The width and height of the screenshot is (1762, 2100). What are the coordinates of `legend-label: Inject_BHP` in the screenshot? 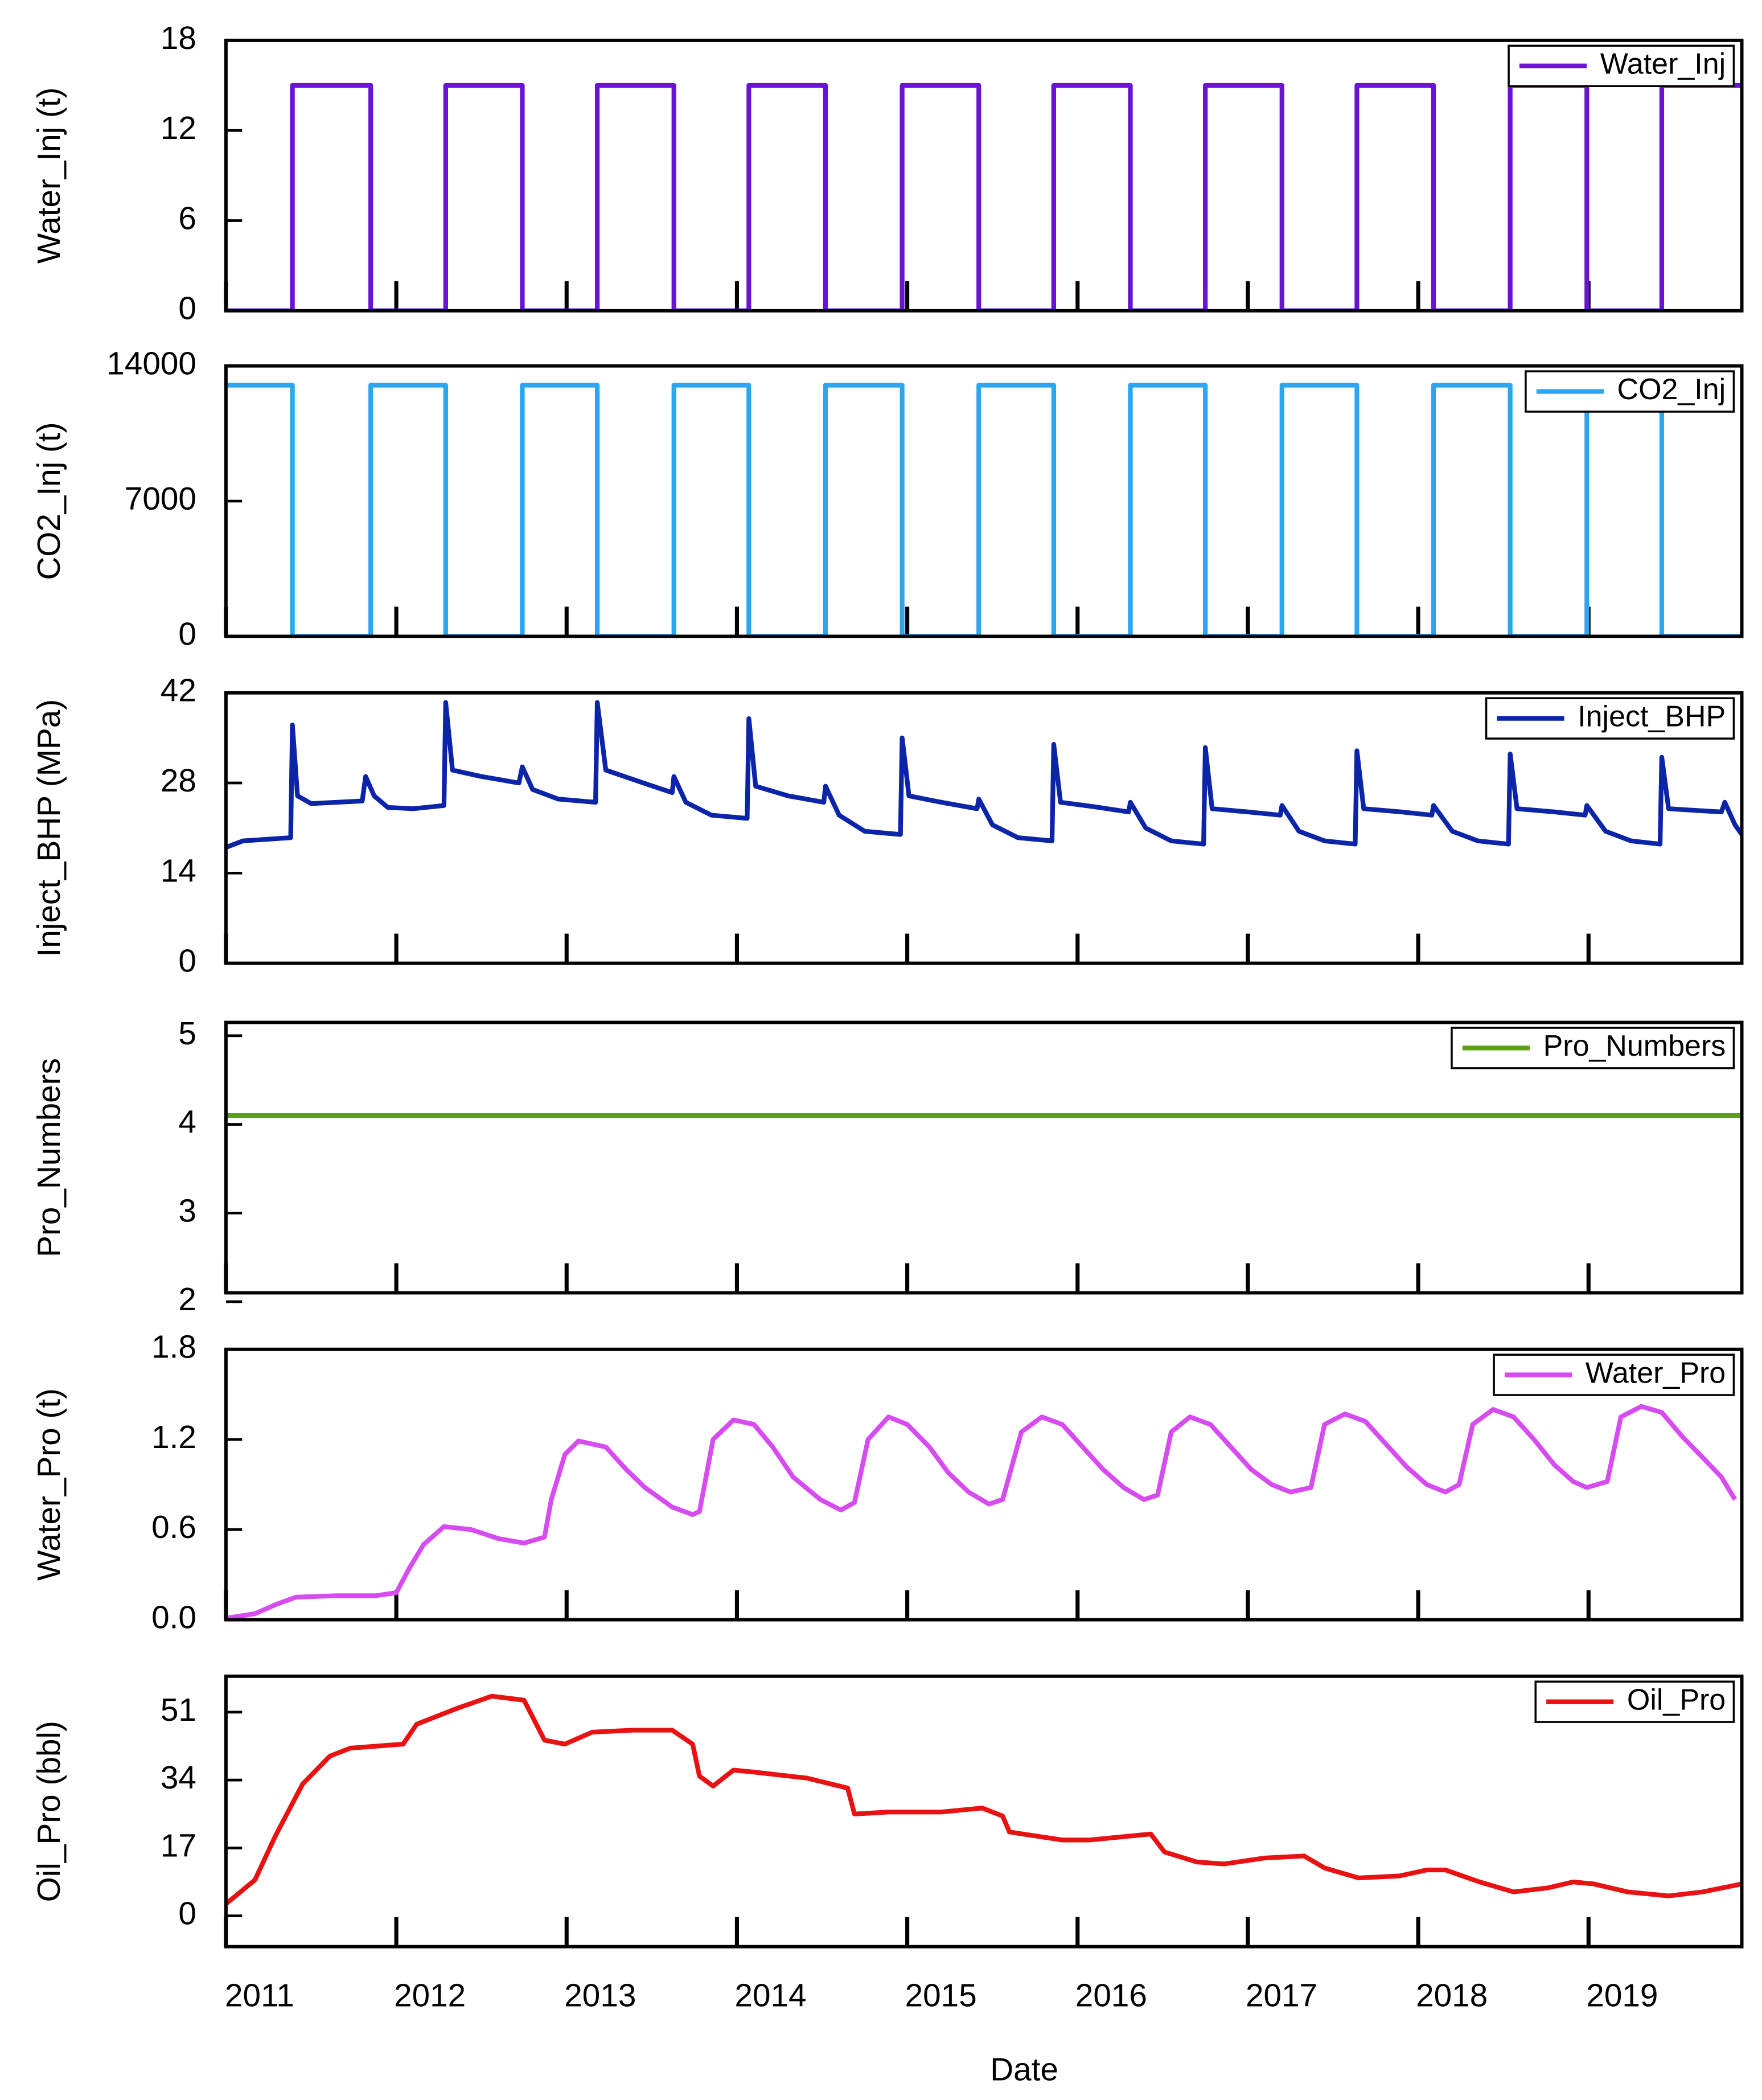 It's located at (1652, 716).